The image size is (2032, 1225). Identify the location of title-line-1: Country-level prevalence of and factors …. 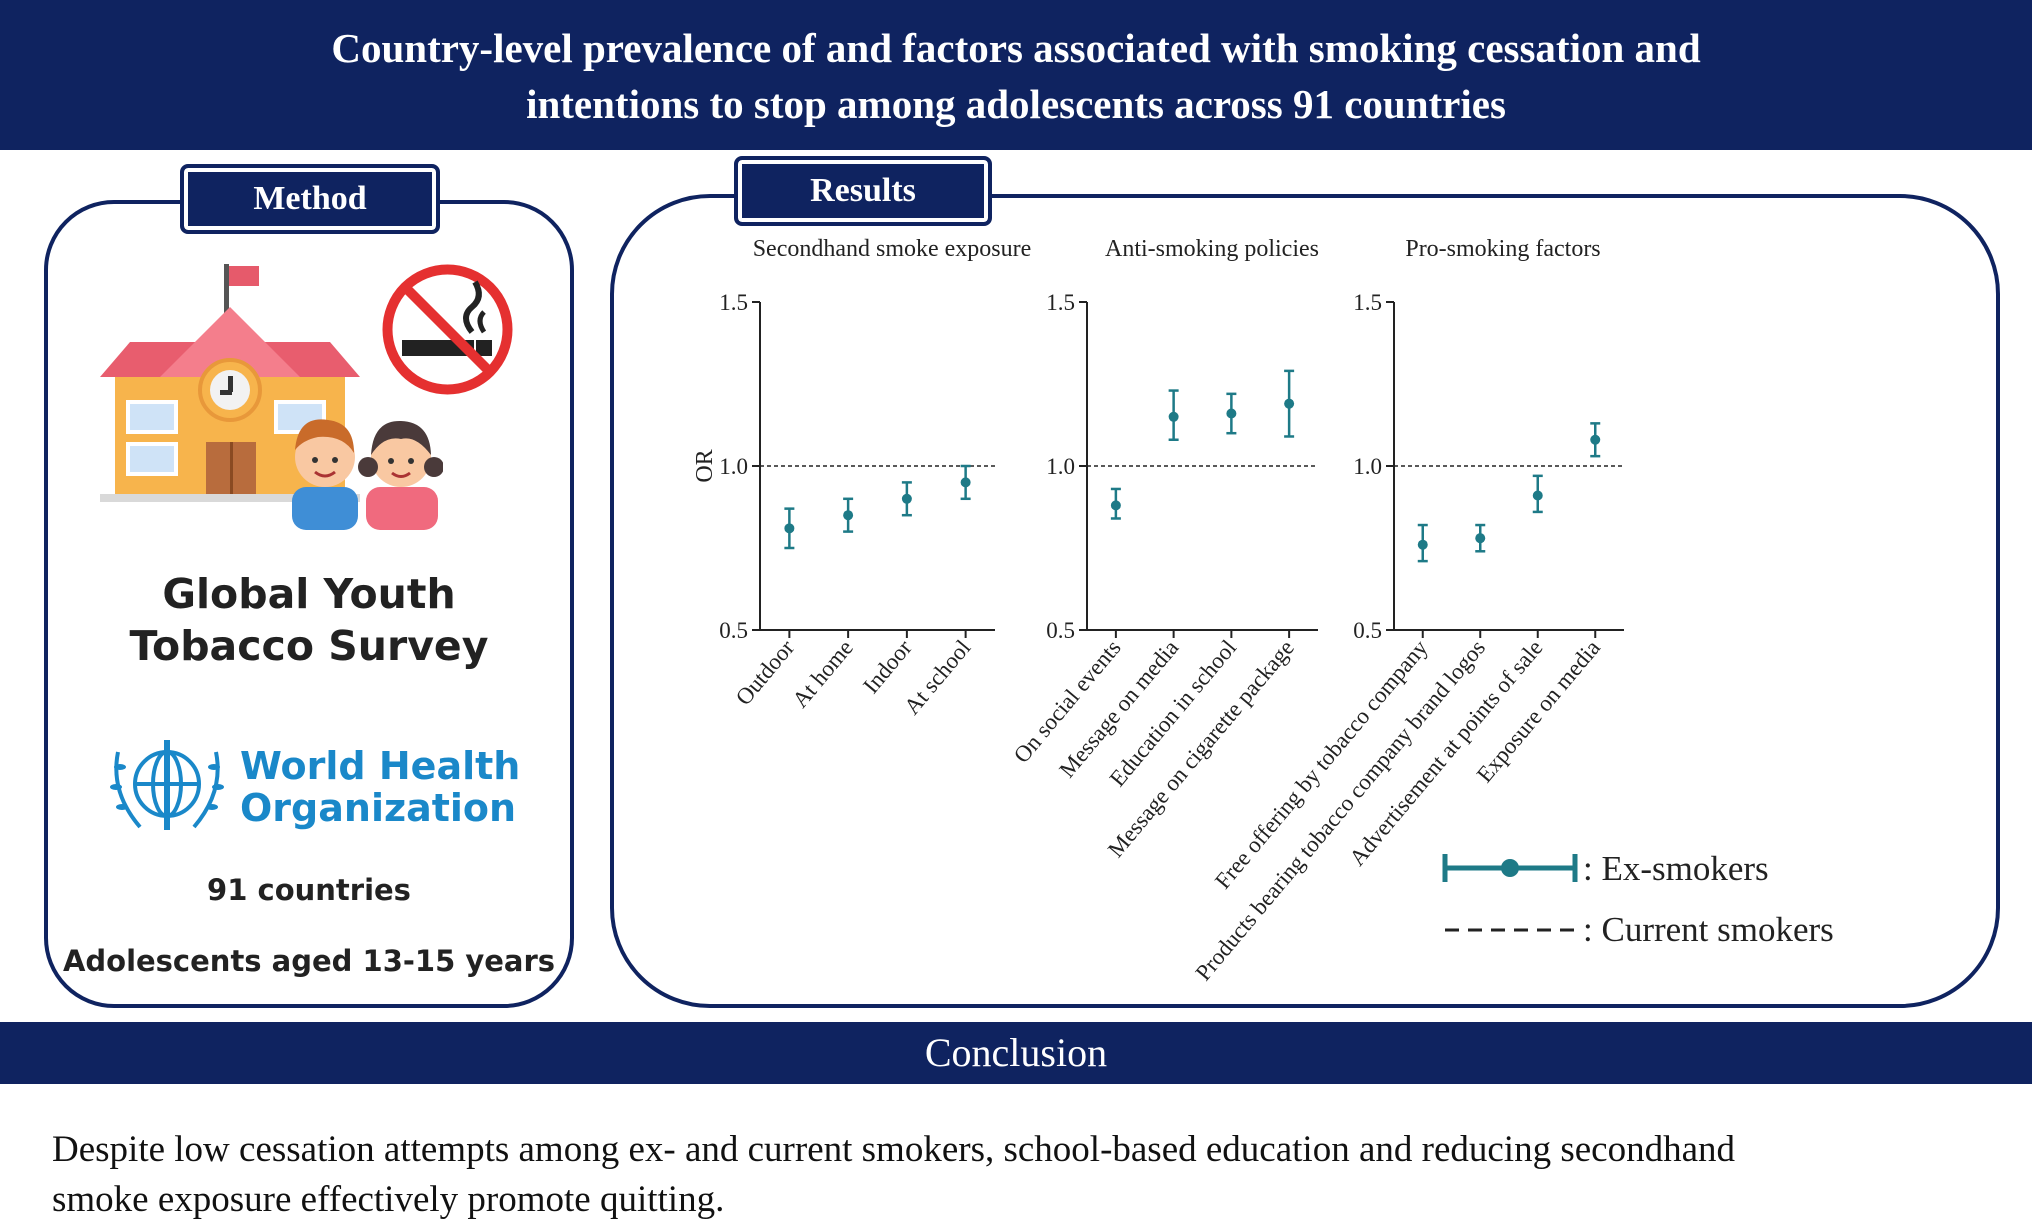
(1016, 48).